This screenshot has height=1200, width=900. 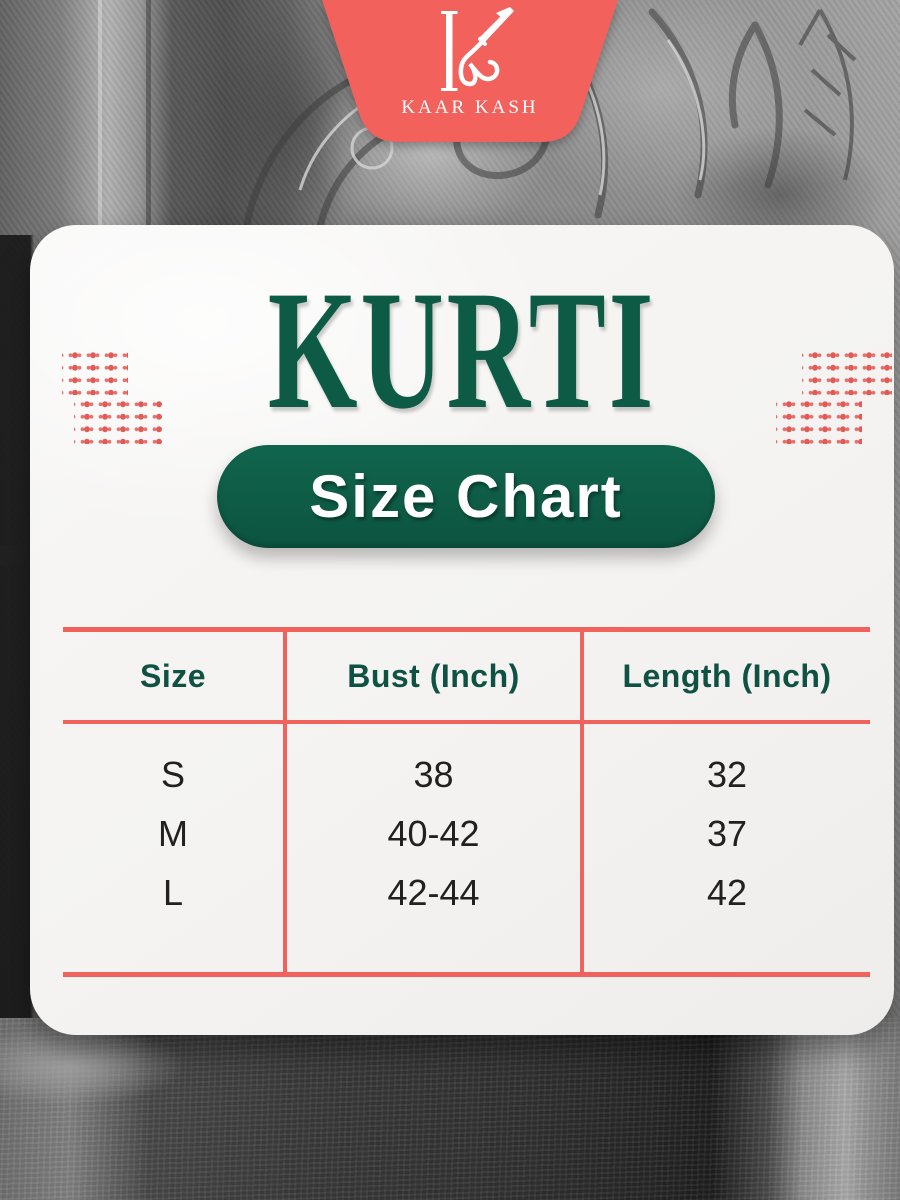 I want to click on cell-bust: 42-44, so click(x=433, y=892).